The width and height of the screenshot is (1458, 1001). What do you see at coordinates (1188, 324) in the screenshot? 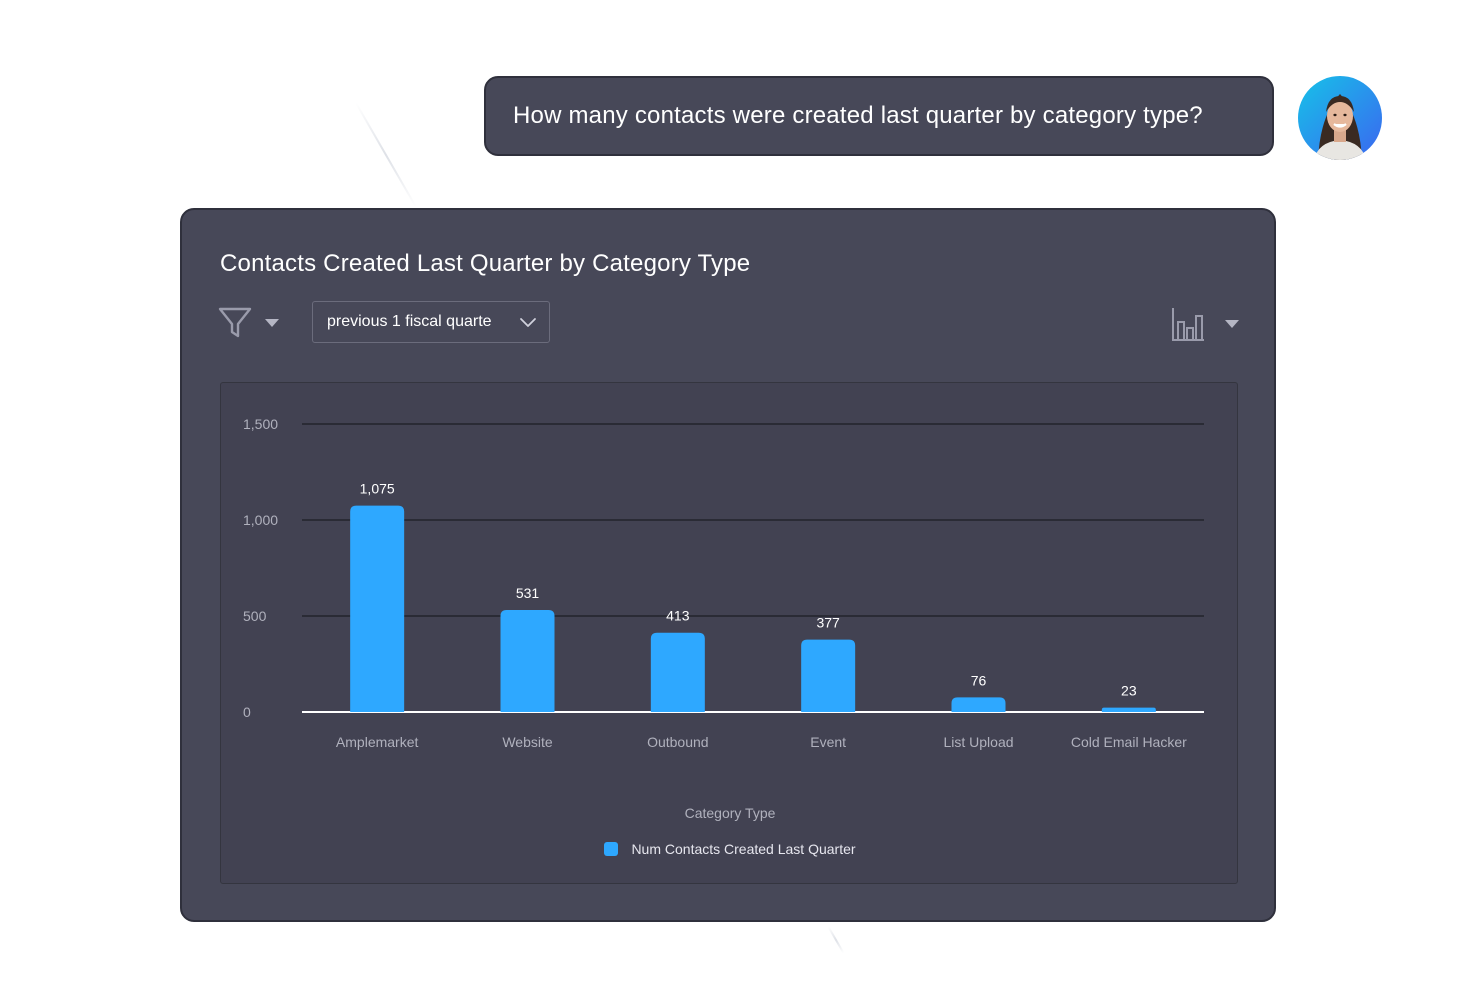
I see `bar-chart-icon` at bounding box center [1188, 324].